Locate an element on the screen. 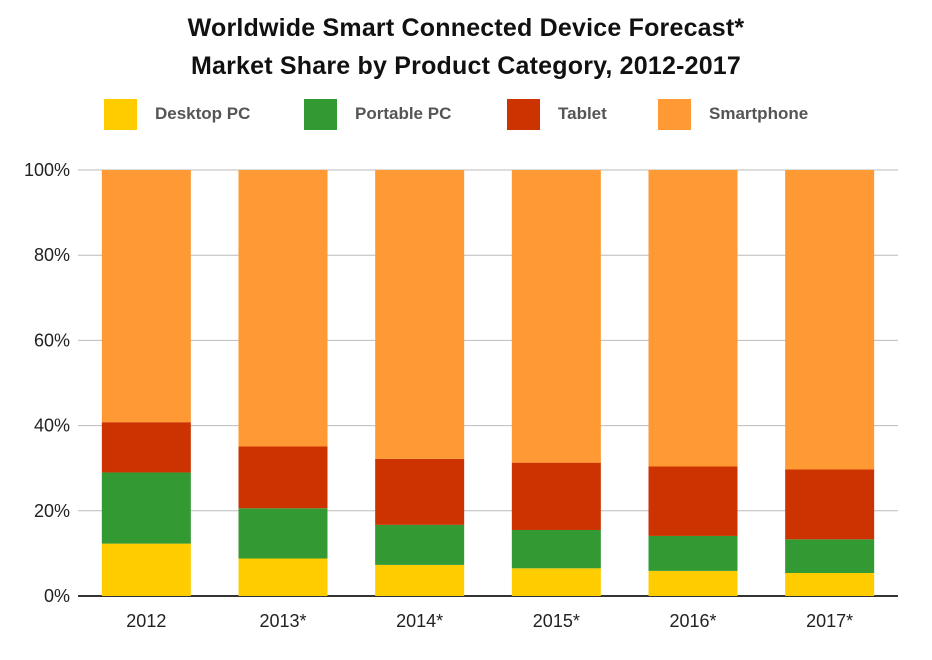 The image size is (932, 660). bar-2012-smartphone is located at coordinates (146, 296).